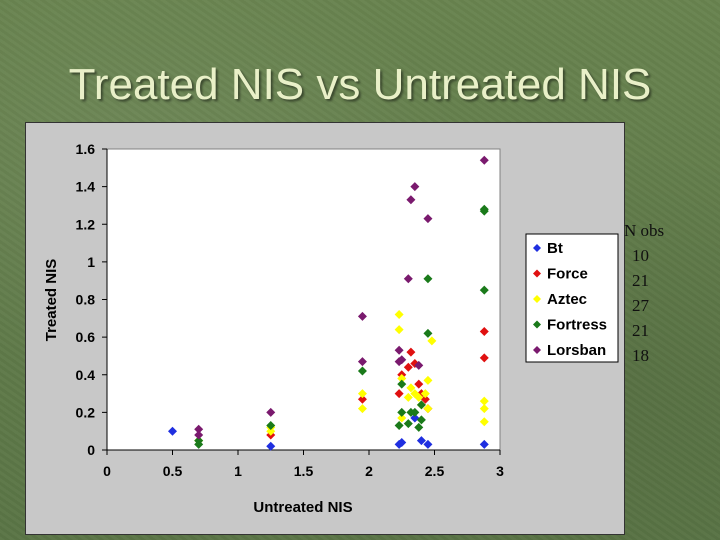 The width and height of the screenshot is (720, 540). What do you see at coordinates (86, 300) in the screenshot?
I see `y-tick-label: 0.8` at bounding box center [86, 300].